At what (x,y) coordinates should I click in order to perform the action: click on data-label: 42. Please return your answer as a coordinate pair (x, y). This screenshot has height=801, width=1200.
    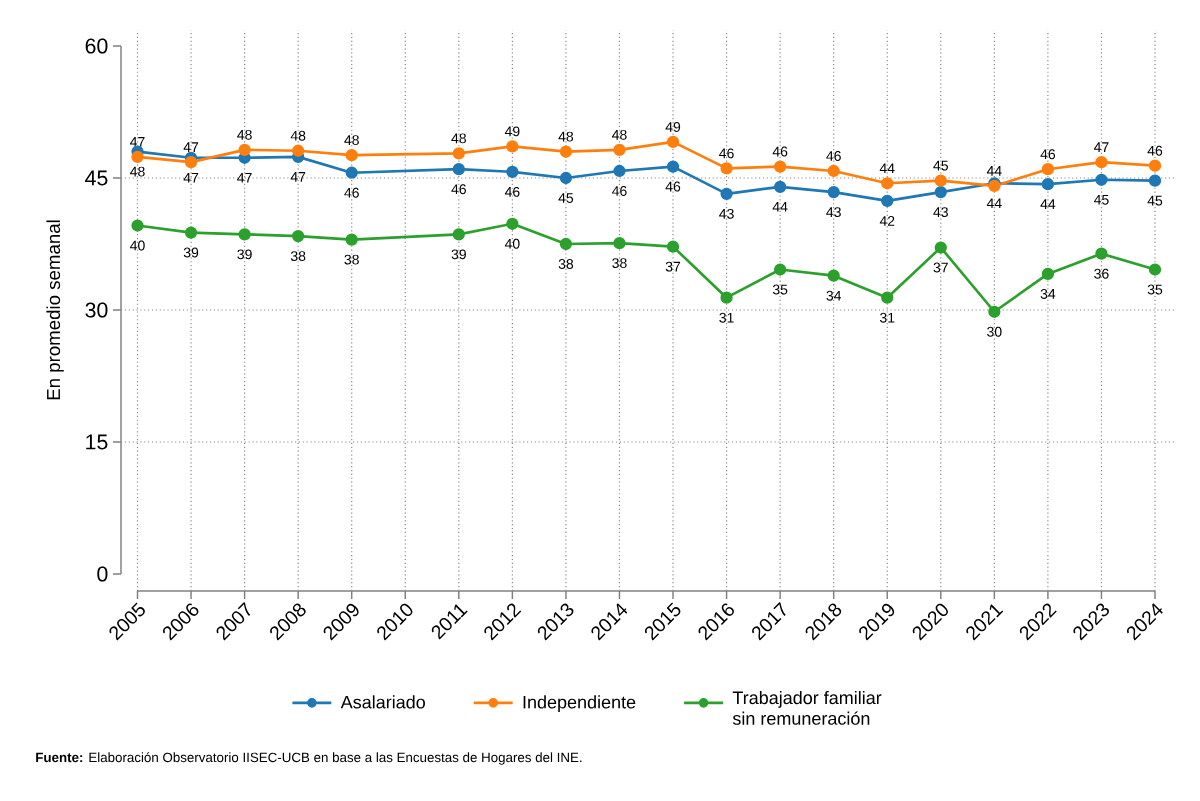
    Looking at the image, I should click on (887, 221).